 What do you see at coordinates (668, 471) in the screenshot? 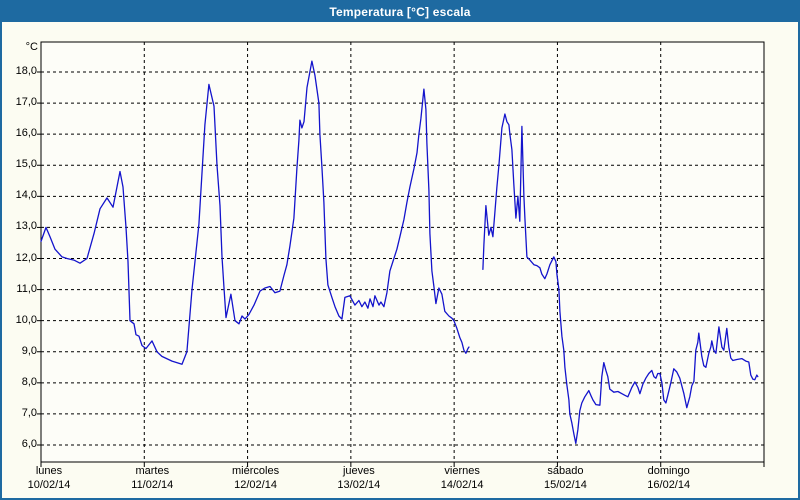
I see `x-day-label: domingo` at bounding box center [668, 471].